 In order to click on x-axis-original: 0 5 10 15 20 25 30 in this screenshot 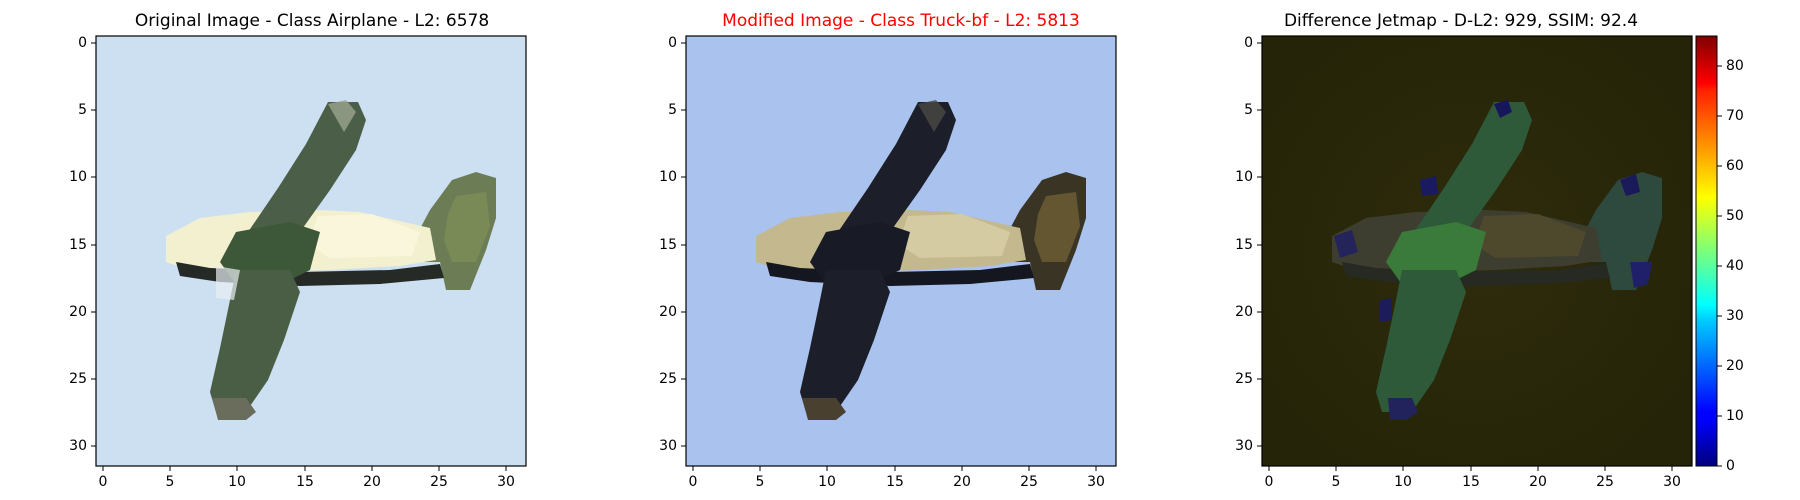, I will do `click(307, 478)`.